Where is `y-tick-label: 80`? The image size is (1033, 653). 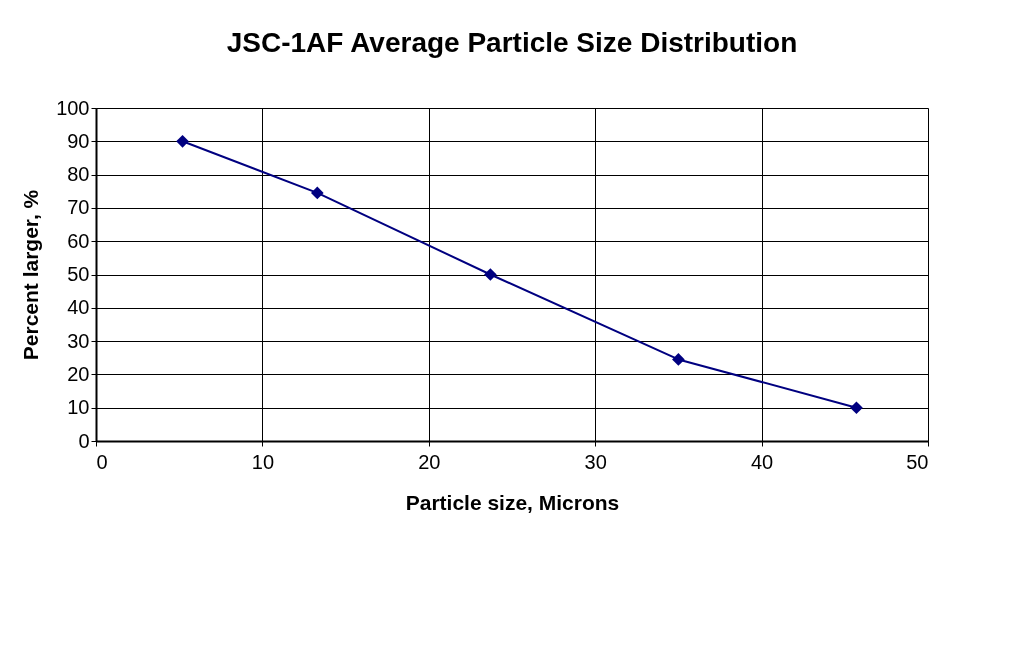
y-tick-label: 80 is located at coordinates (78, 174).